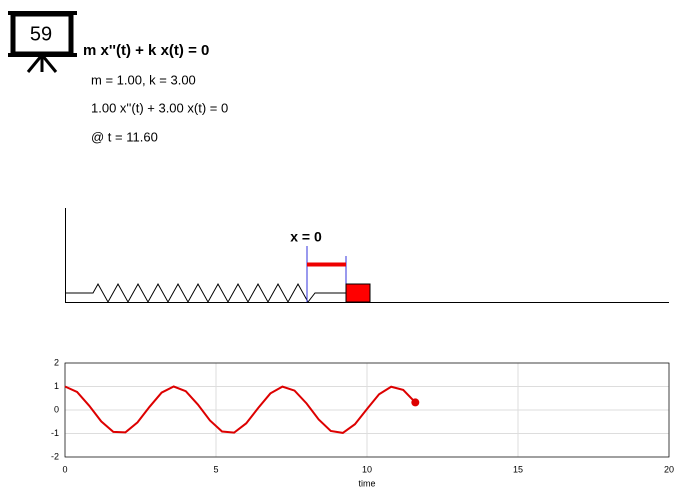 The height and width of the screenshot is (492, 692). I want to click on mass, so click(358, 293).